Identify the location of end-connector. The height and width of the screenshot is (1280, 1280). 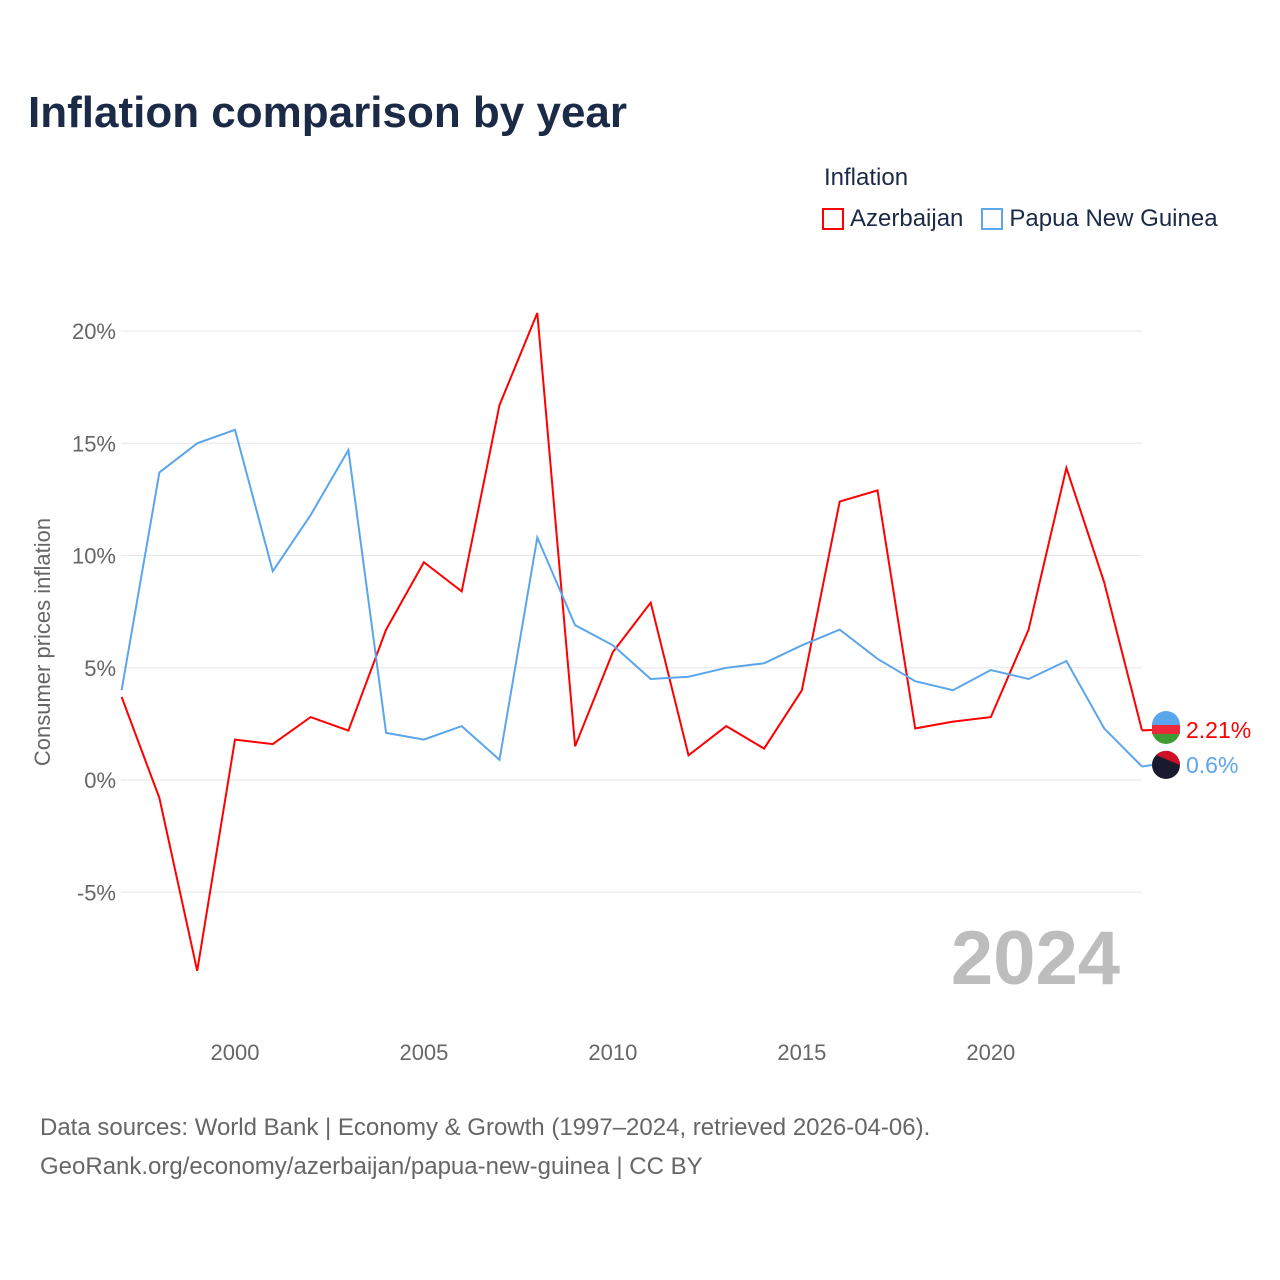
(1147, 766).